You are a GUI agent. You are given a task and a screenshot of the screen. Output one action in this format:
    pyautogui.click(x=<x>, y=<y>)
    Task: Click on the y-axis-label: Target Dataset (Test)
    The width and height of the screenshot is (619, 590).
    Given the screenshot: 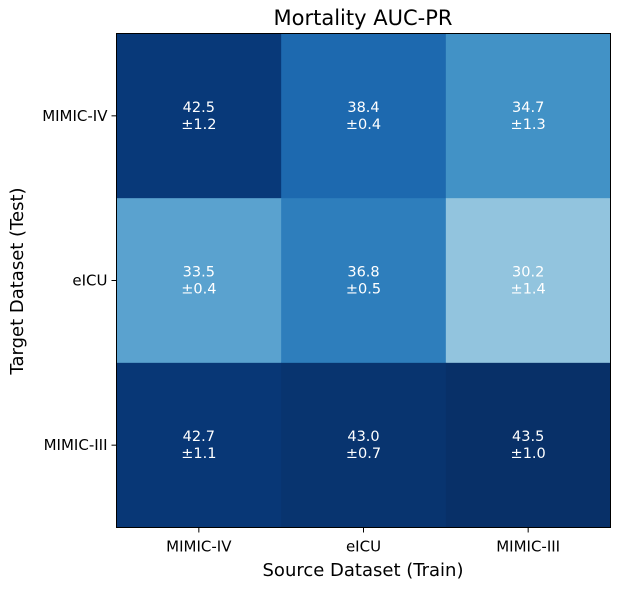 What is the action you would take?
    pyautogui.click(x=17, y=281)
    